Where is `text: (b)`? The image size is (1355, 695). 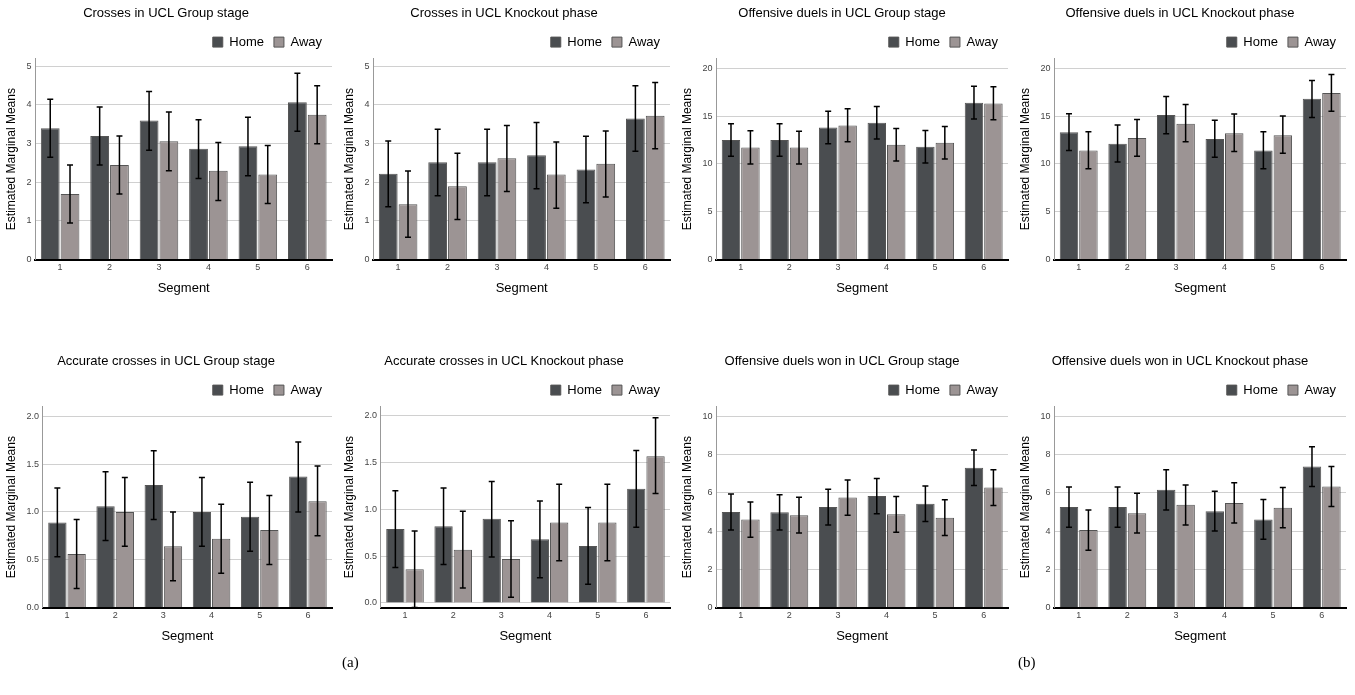
text: (b) is located at coordinates (1027, 662).